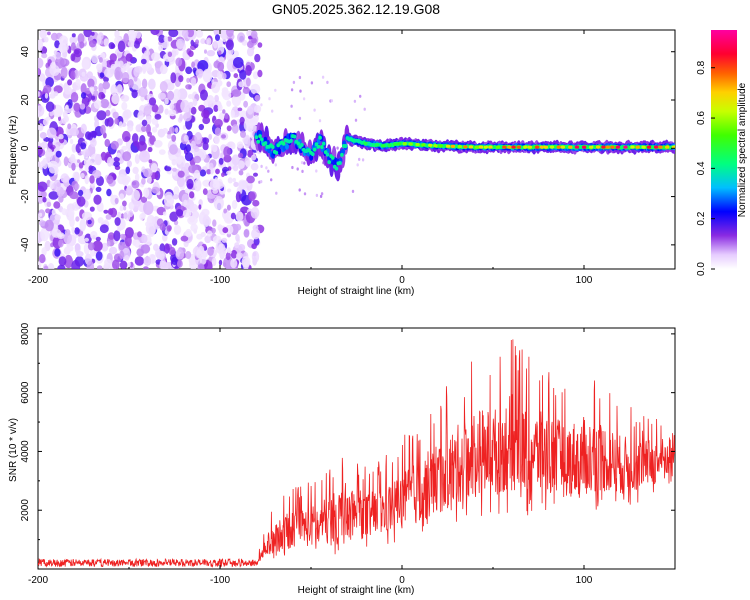  What do you see at coordinates (13, 450) in the screenshot?
I see `snr-y-axis-title: SNR (10 * v/v)` at bounding box center [13, 450].